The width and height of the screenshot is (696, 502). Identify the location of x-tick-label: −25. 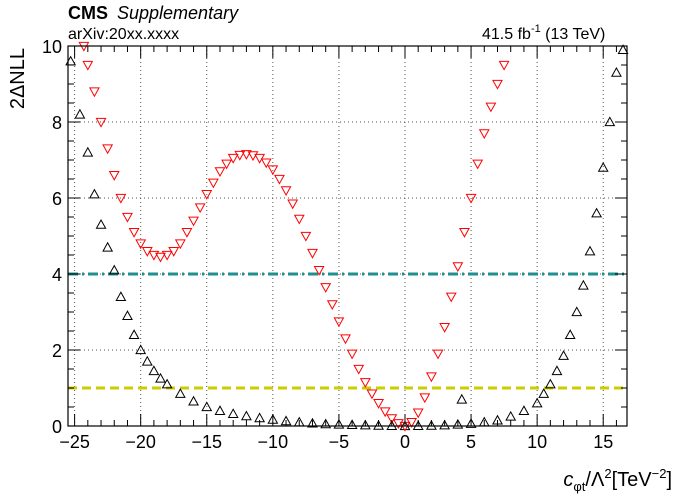
(74, 442).